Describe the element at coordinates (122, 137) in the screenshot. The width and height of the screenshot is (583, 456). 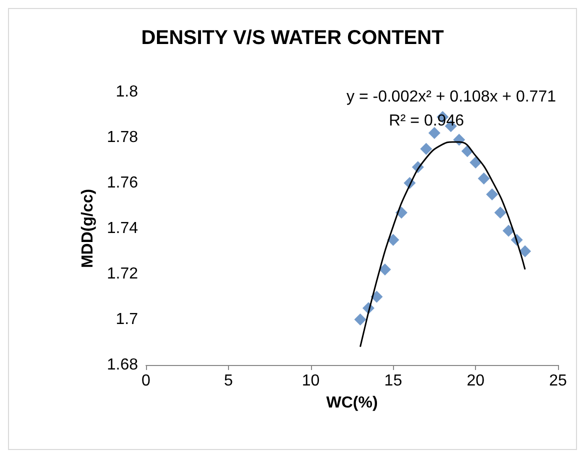
I see `y-tick-label: 1.78` at that location.